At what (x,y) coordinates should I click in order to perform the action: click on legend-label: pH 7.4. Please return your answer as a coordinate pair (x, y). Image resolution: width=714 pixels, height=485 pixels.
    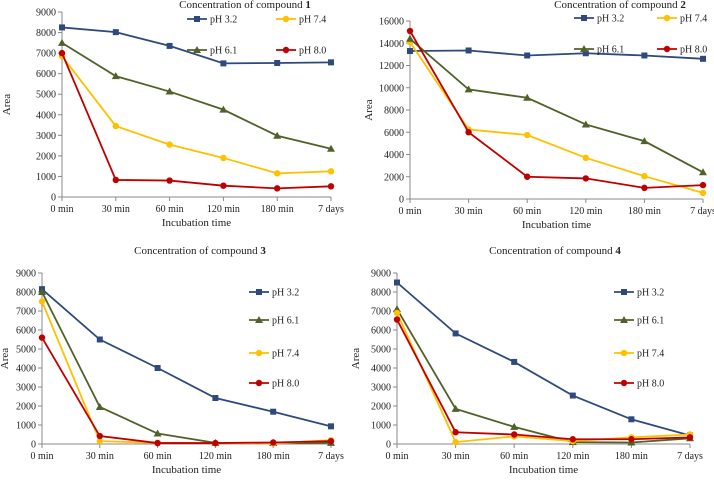
    Looking at the image, I should click on (285, 354).